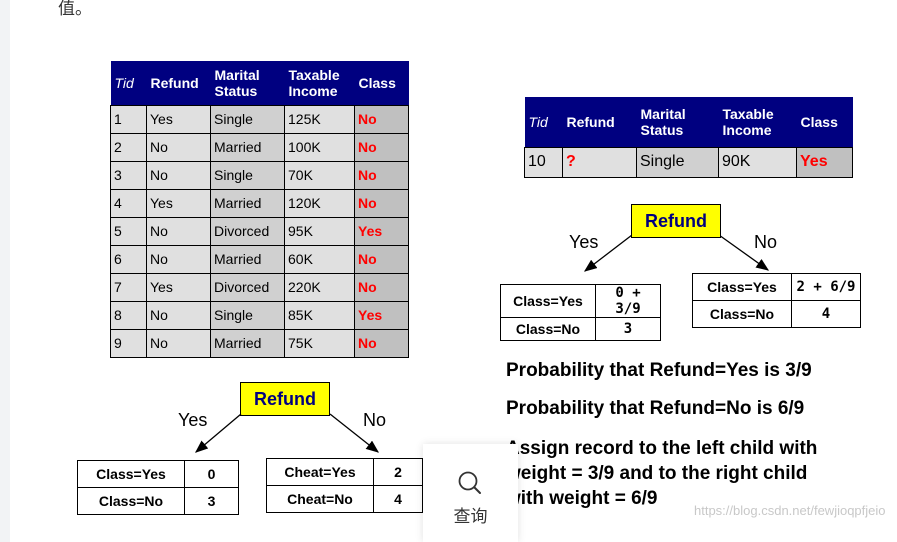 The image size is (897, 542). I want to click on cell-taxable-income: 60K, so click(319, 259).